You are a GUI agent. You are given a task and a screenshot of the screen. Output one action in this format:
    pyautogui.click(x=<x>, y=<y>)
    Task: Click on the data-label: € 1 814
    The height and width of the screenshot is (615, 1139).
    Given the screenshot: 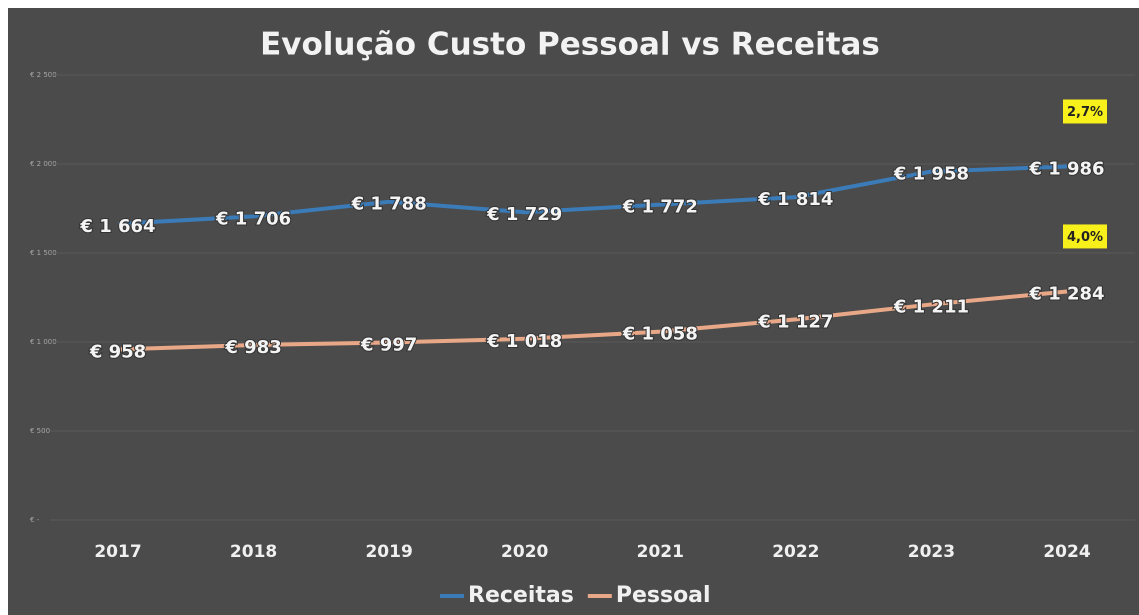 What is the action you would take?
    pyautogui.click(x=795, y=199)
    